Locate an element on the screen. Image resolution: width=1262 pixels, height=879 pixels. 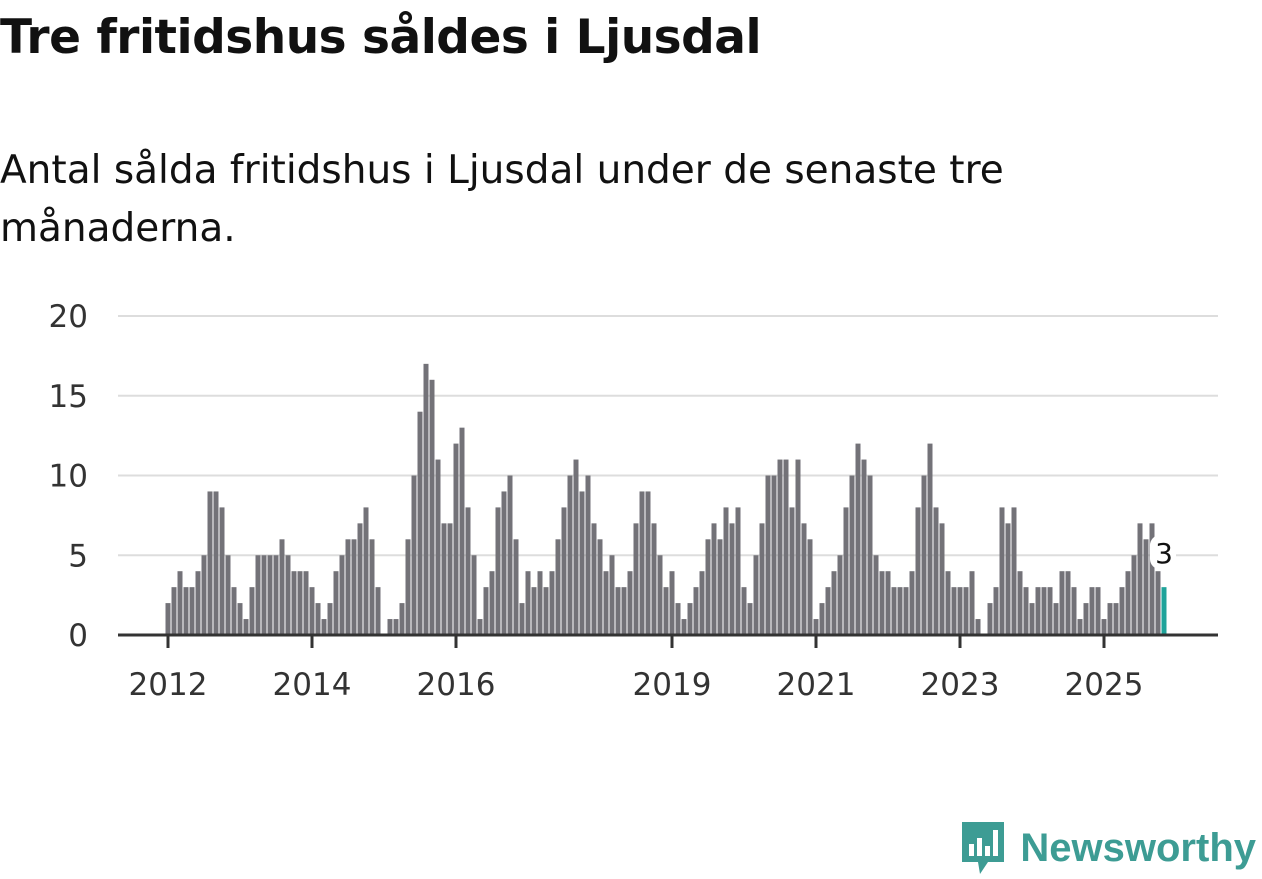
x-tick-label: 2012 is located at coordinates (168, 685).